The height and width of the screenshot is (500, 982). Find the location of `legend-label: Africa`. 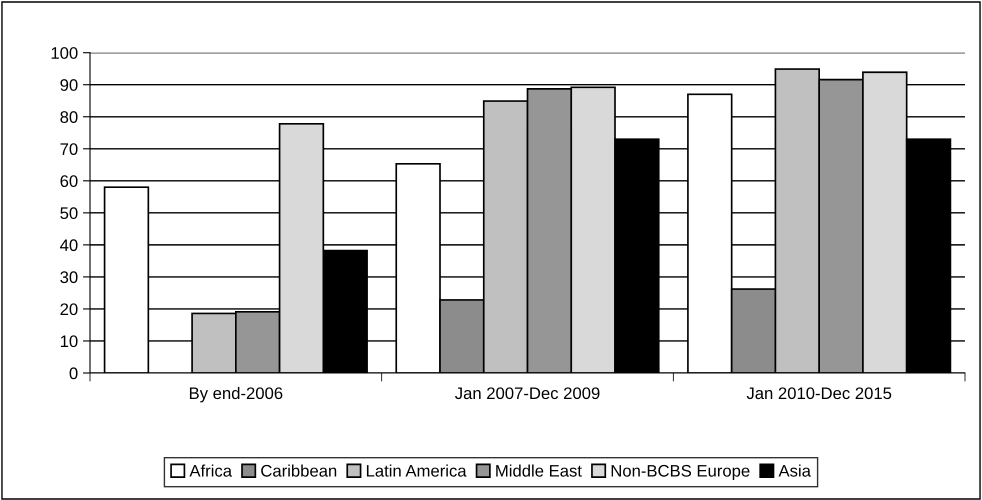

legend-label: Africa is located at coordinates (210, 470).